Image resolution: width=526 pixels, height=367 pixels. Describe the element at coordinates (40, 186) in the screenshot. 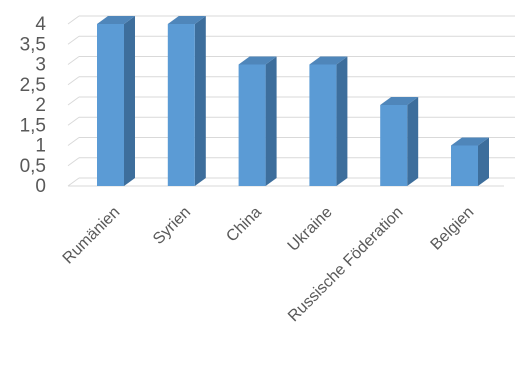

I see `y-tick-label: 0` at that location.